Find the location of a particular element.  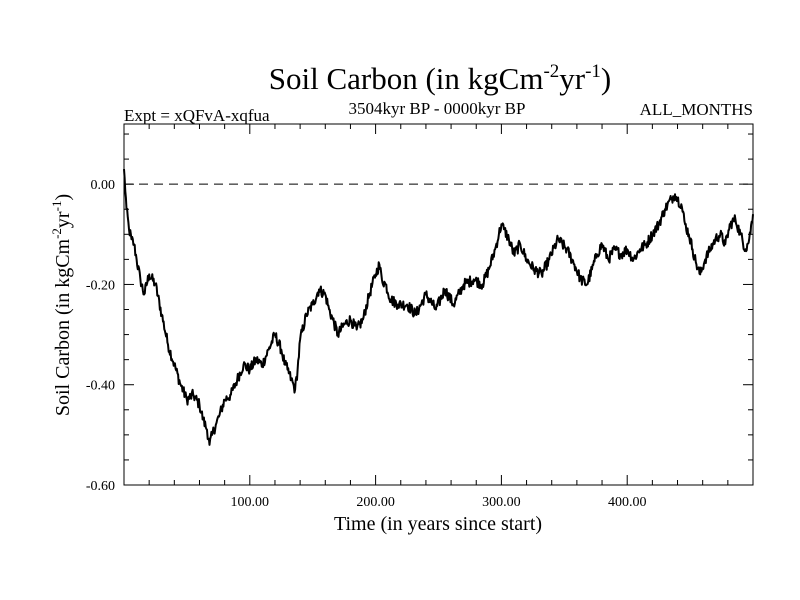

chart-title-text: Soil Carbon (in kgCm is located at coordinates (406, 78).